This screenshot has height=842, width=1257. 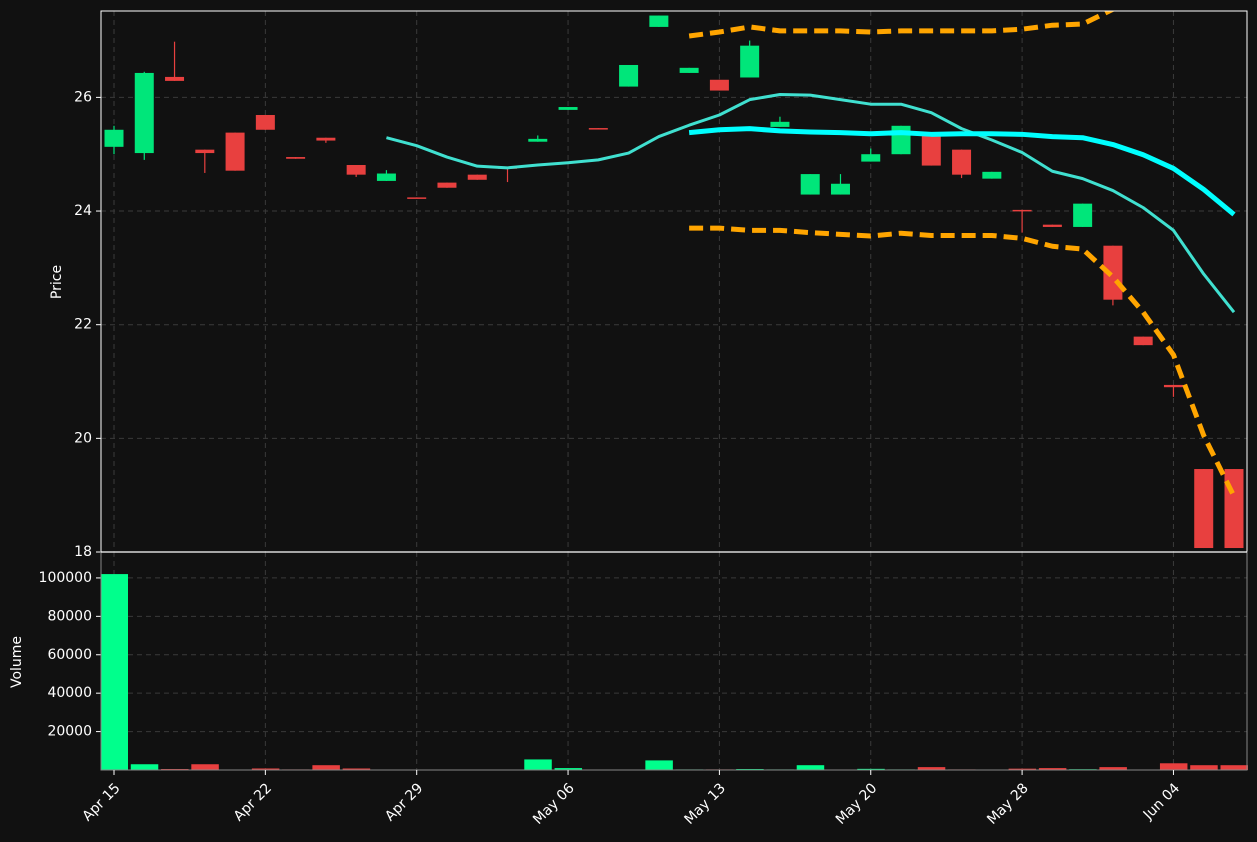 What do you see at coordinates (83, 97) in the screenshot?
I see `y-tick-label: 26` at bounding box center [83, 97].